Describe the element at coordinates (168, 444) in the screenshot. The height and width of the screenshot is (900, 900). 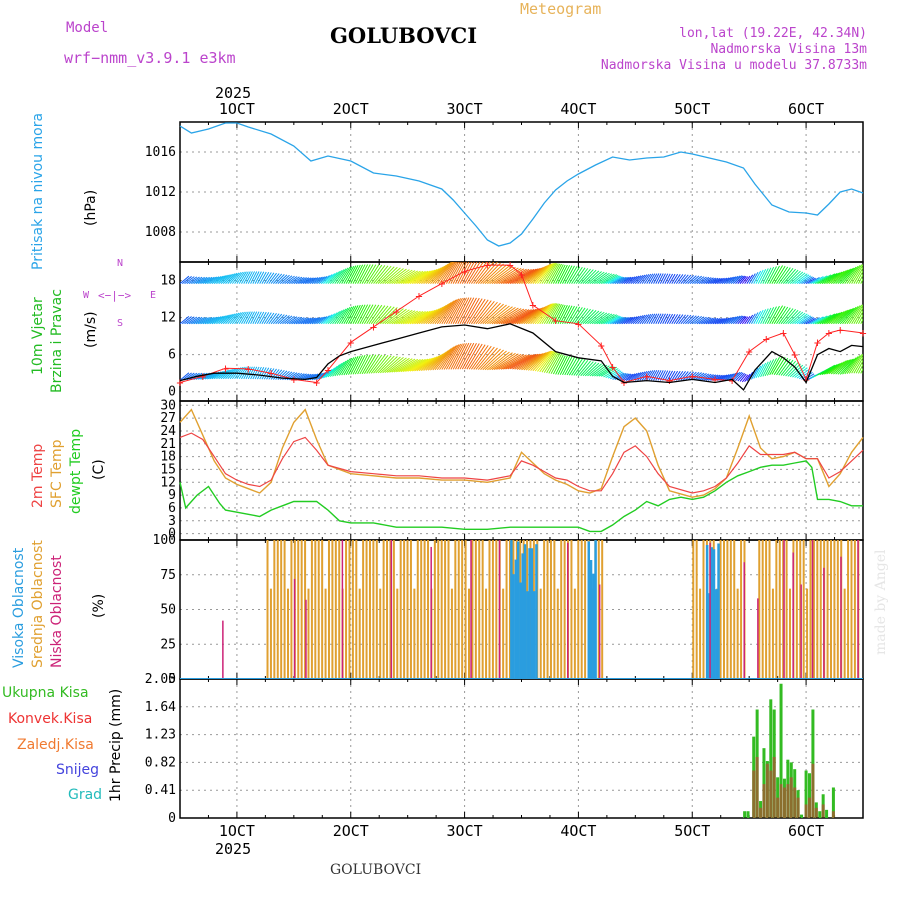
I see `y-tick-label: 21` at that location.